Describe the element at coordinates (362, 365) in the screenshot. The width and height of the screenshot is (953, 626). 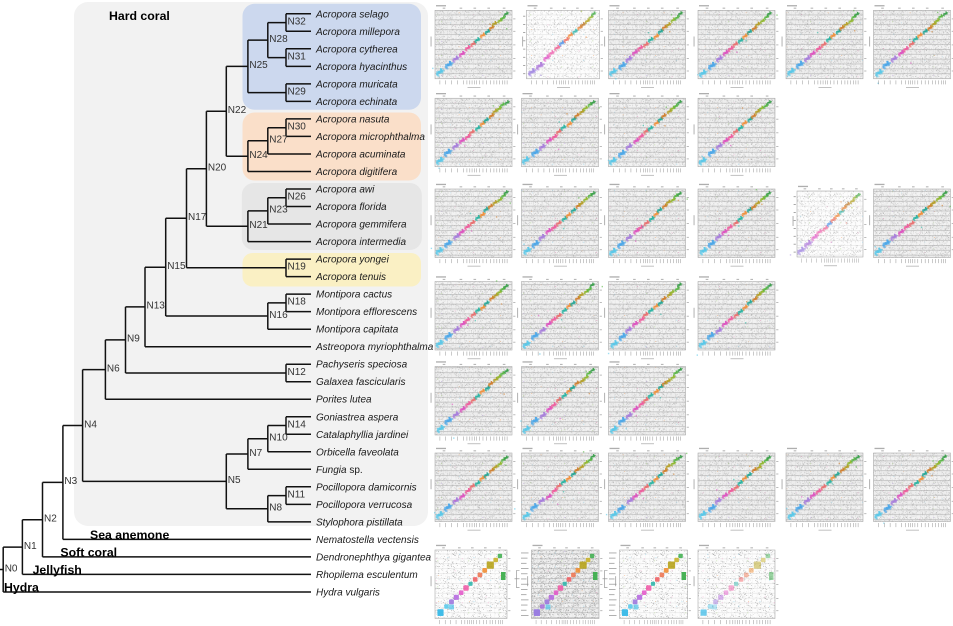
I see `svg-text: Pachyseris speciosa` at that location.